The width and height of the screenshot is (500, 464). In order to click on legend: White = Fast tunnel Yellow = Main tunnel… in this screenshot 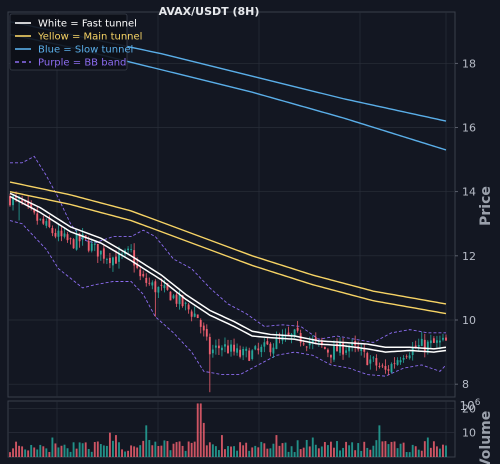, I will do `click(75, 42)`.